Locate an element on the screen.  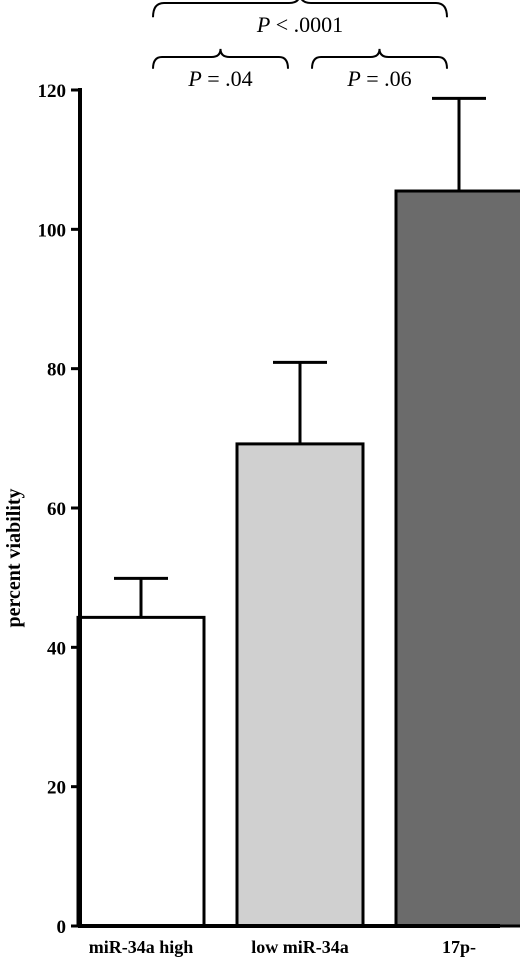
category-label-0: miR-34a high is located at coordinates (141, 947).